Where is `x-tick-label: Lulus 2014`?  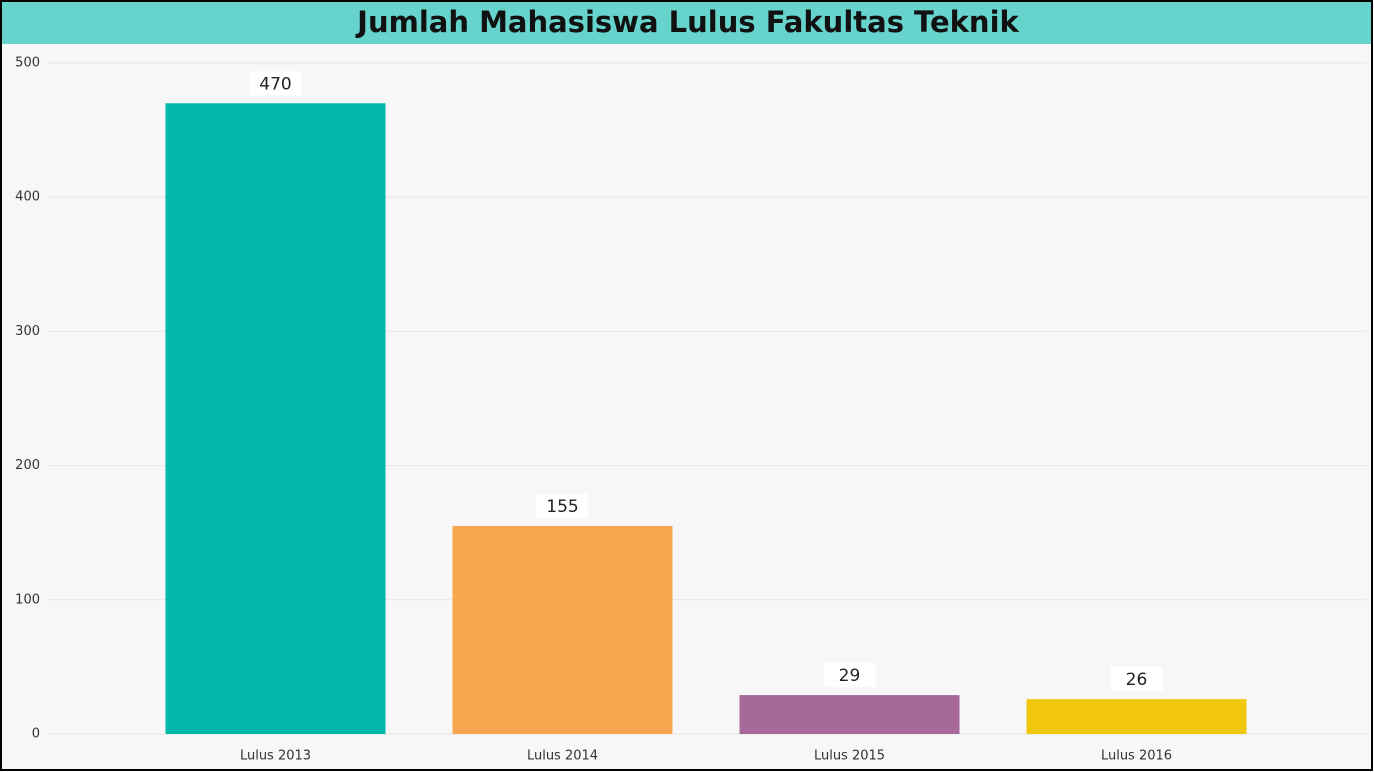
x-tick-label: Lulus 2014 is located at coordinates (562, 756).